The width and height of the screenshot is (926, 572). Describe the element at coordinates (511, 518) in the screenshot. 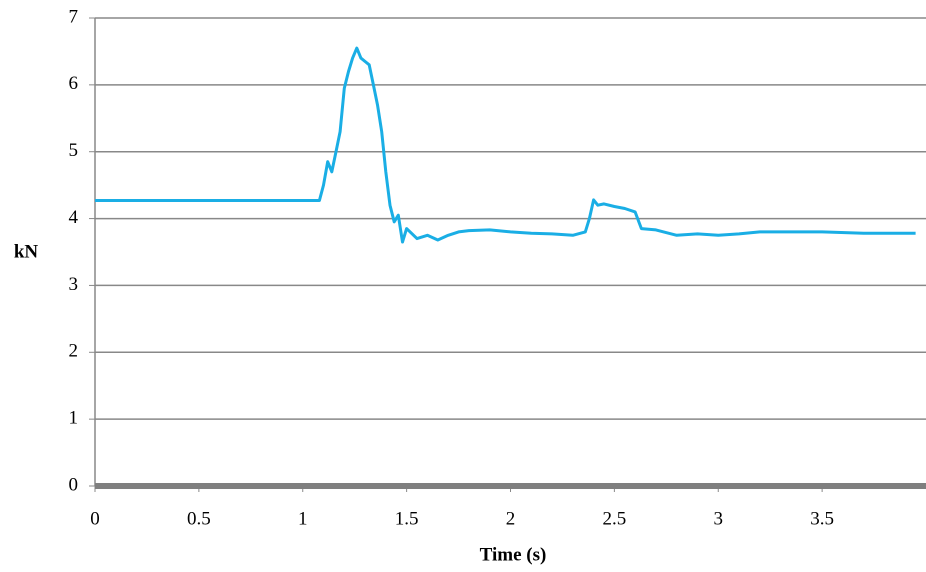

I see `x-tick-label: 2` at that location.